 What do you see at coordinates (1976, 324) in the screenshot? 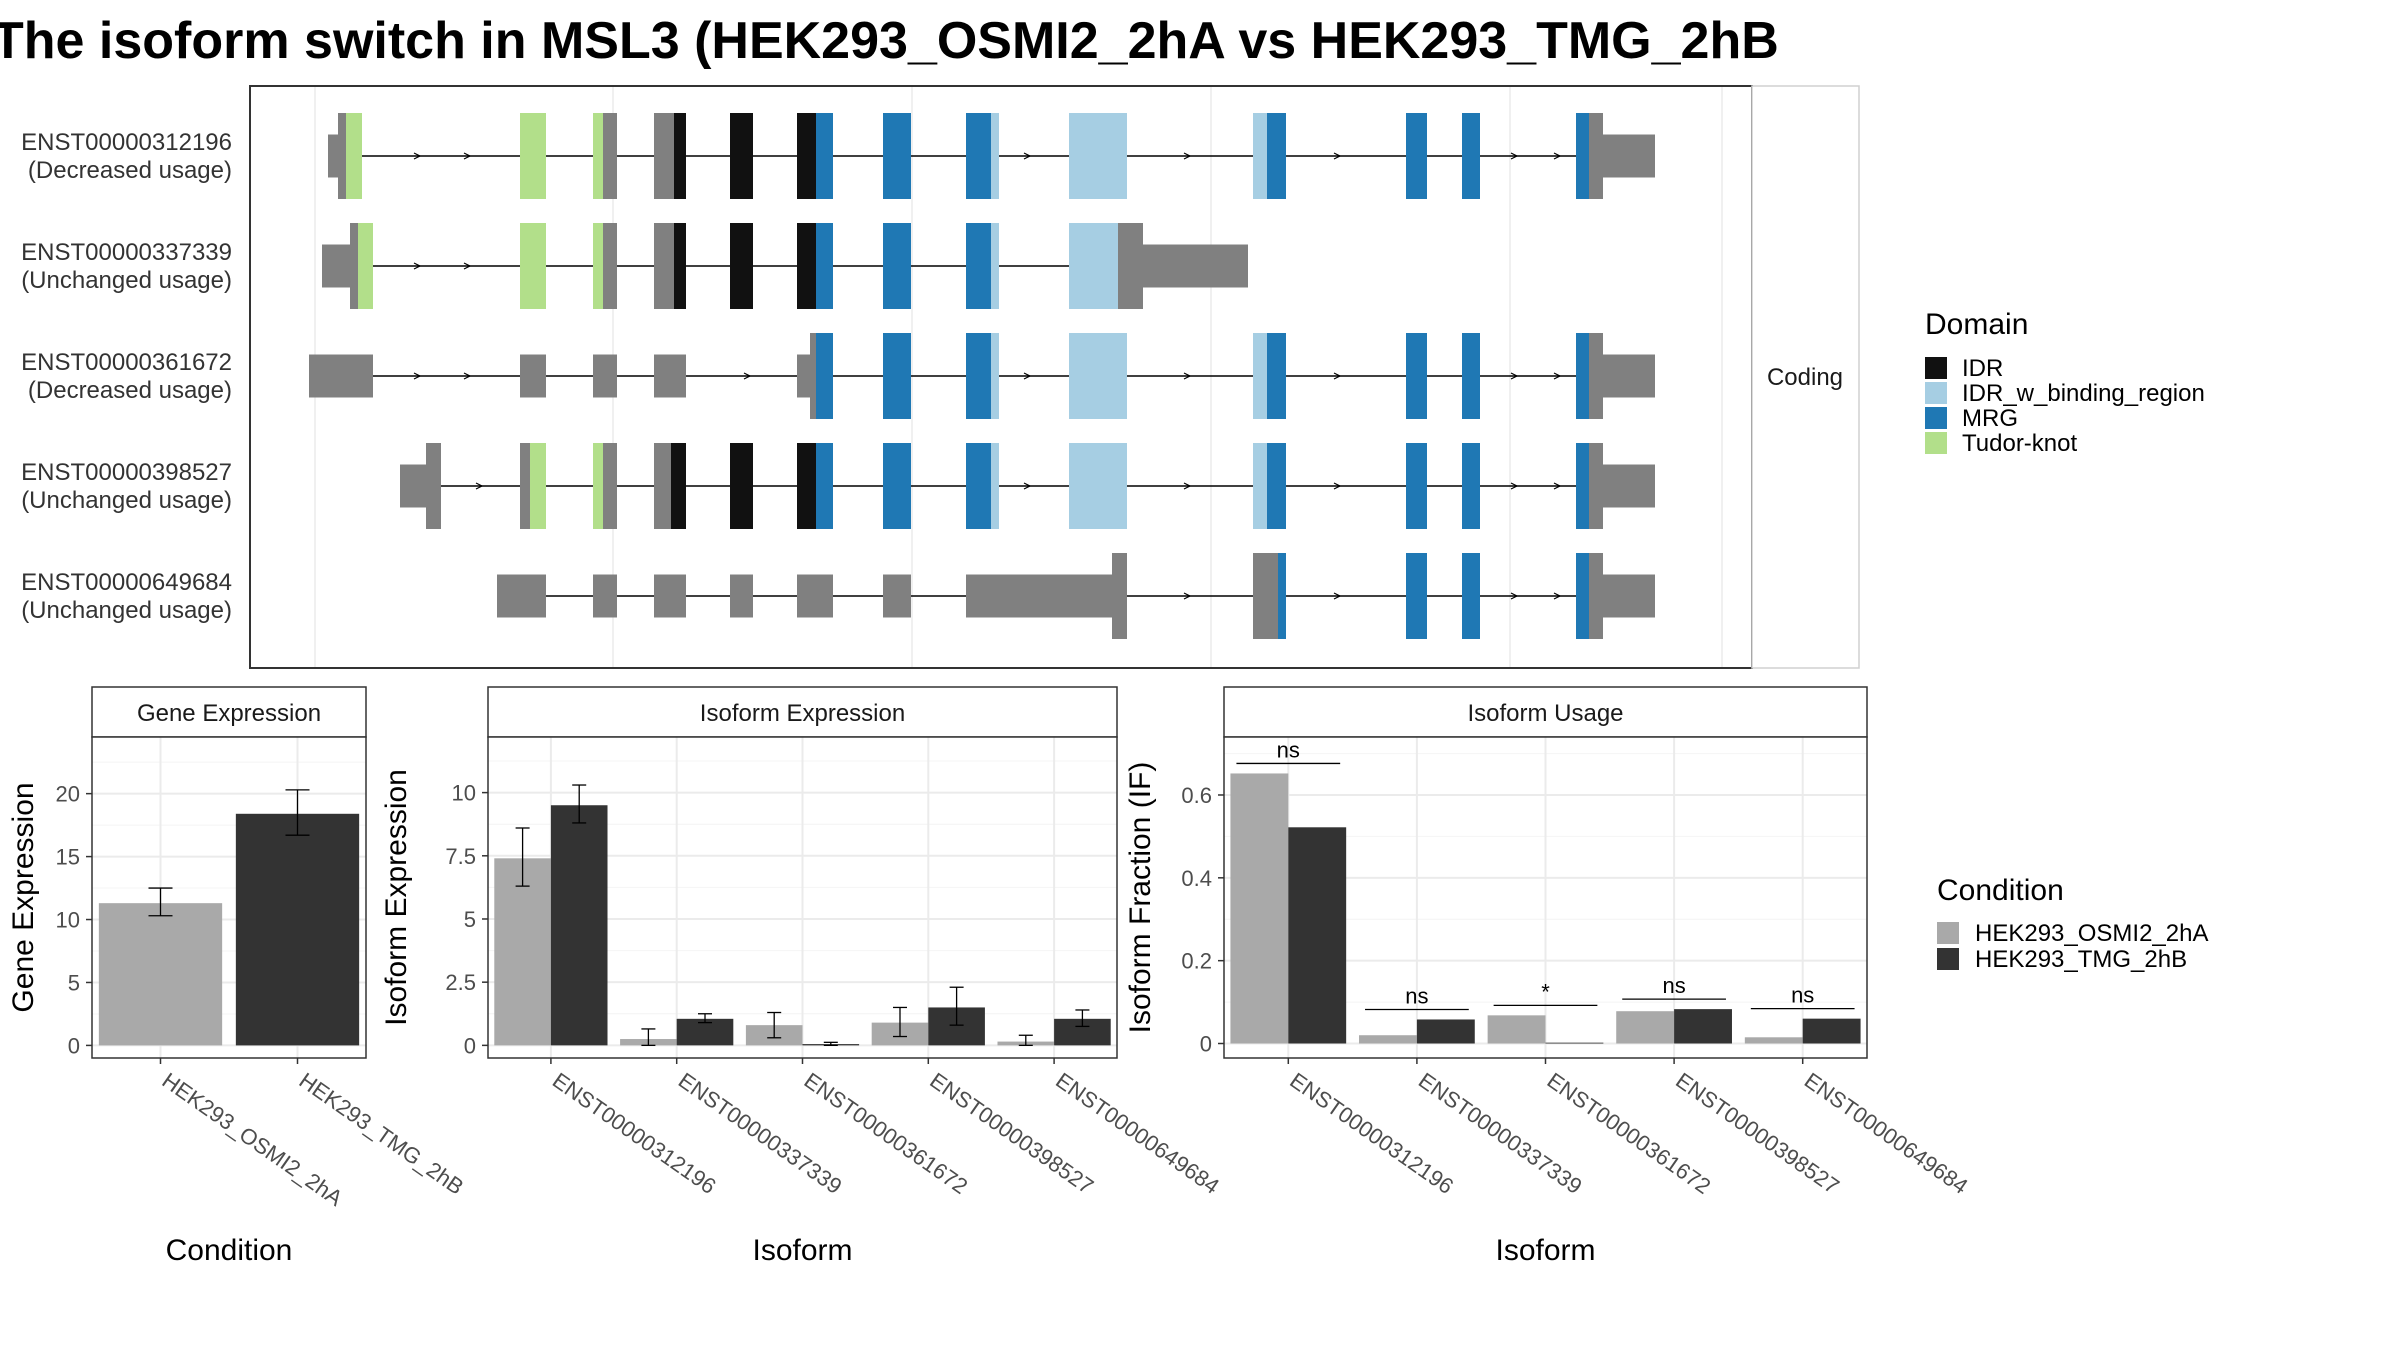
I see `domain-legend-title: Domain` at bounding box center [1976, 324].